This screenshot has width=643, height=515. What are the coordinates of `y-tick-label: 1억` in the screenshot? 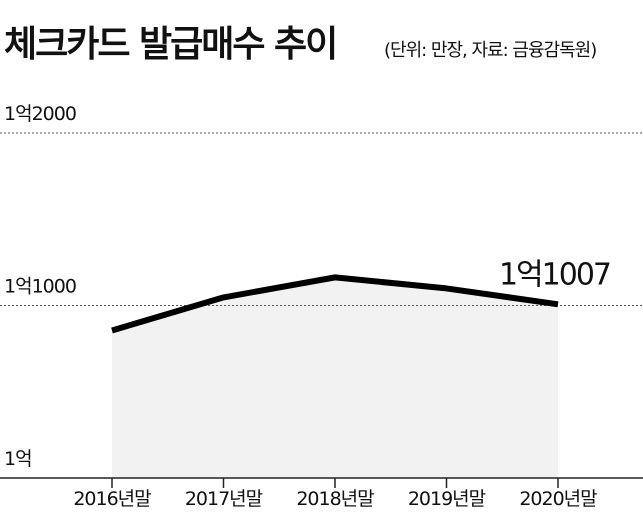 It's located at (18, 459).